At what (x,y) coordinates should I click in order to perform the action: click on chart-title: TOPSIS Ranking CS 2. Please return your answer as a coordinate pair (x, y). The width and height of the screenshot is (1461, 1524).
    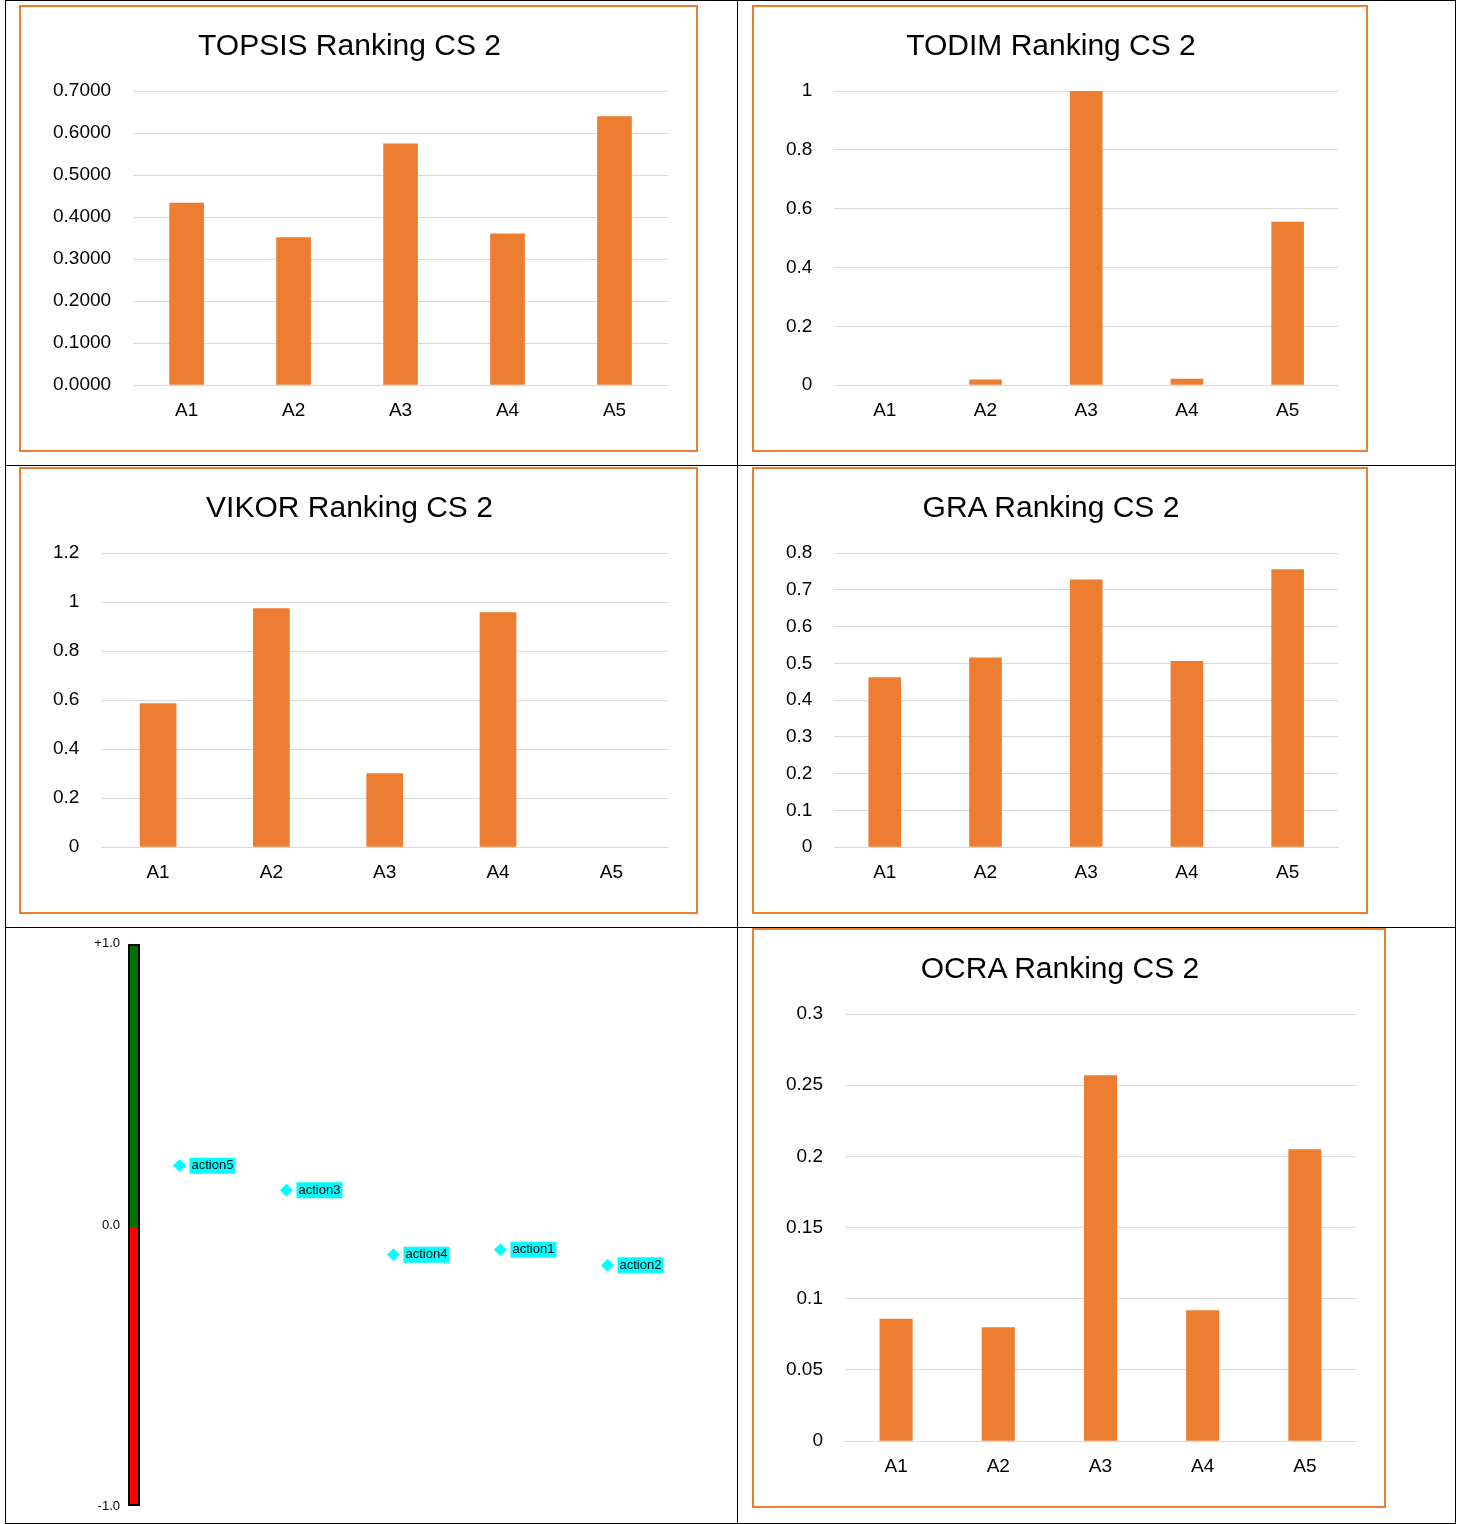
    Looking at the image, I should click on (349, 45).